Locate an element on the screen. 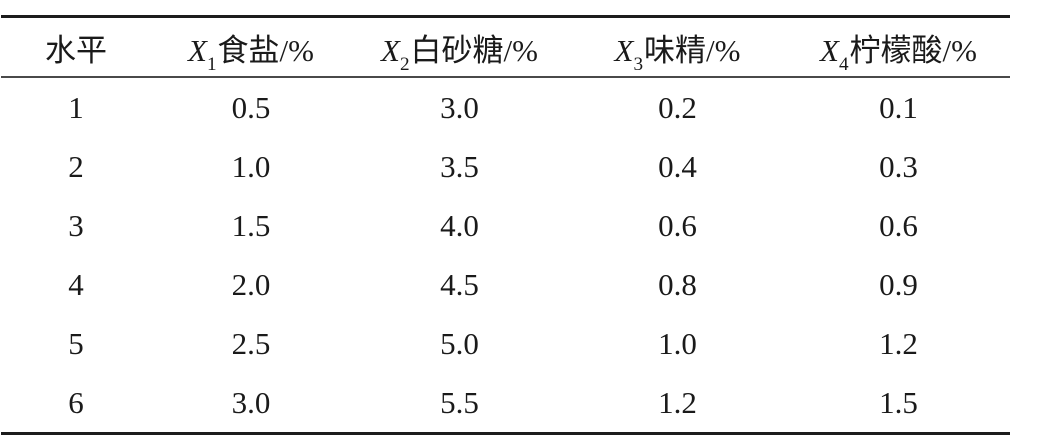 The width and height of the screenshot is (1047, 447). value-cell: 2.5 is located at coordinates (251, 343).